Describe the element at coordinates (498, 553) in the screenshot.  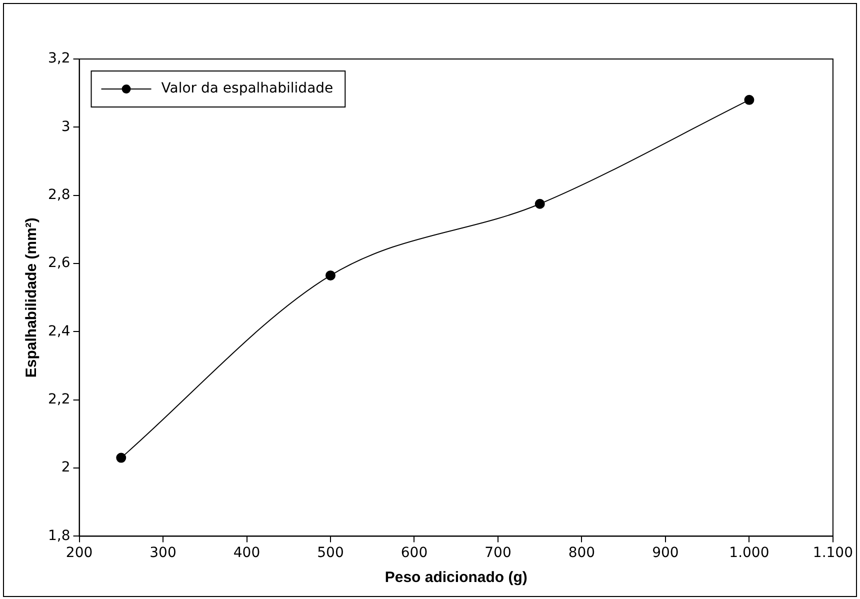
I see `x-tick-label: 700` at that location.